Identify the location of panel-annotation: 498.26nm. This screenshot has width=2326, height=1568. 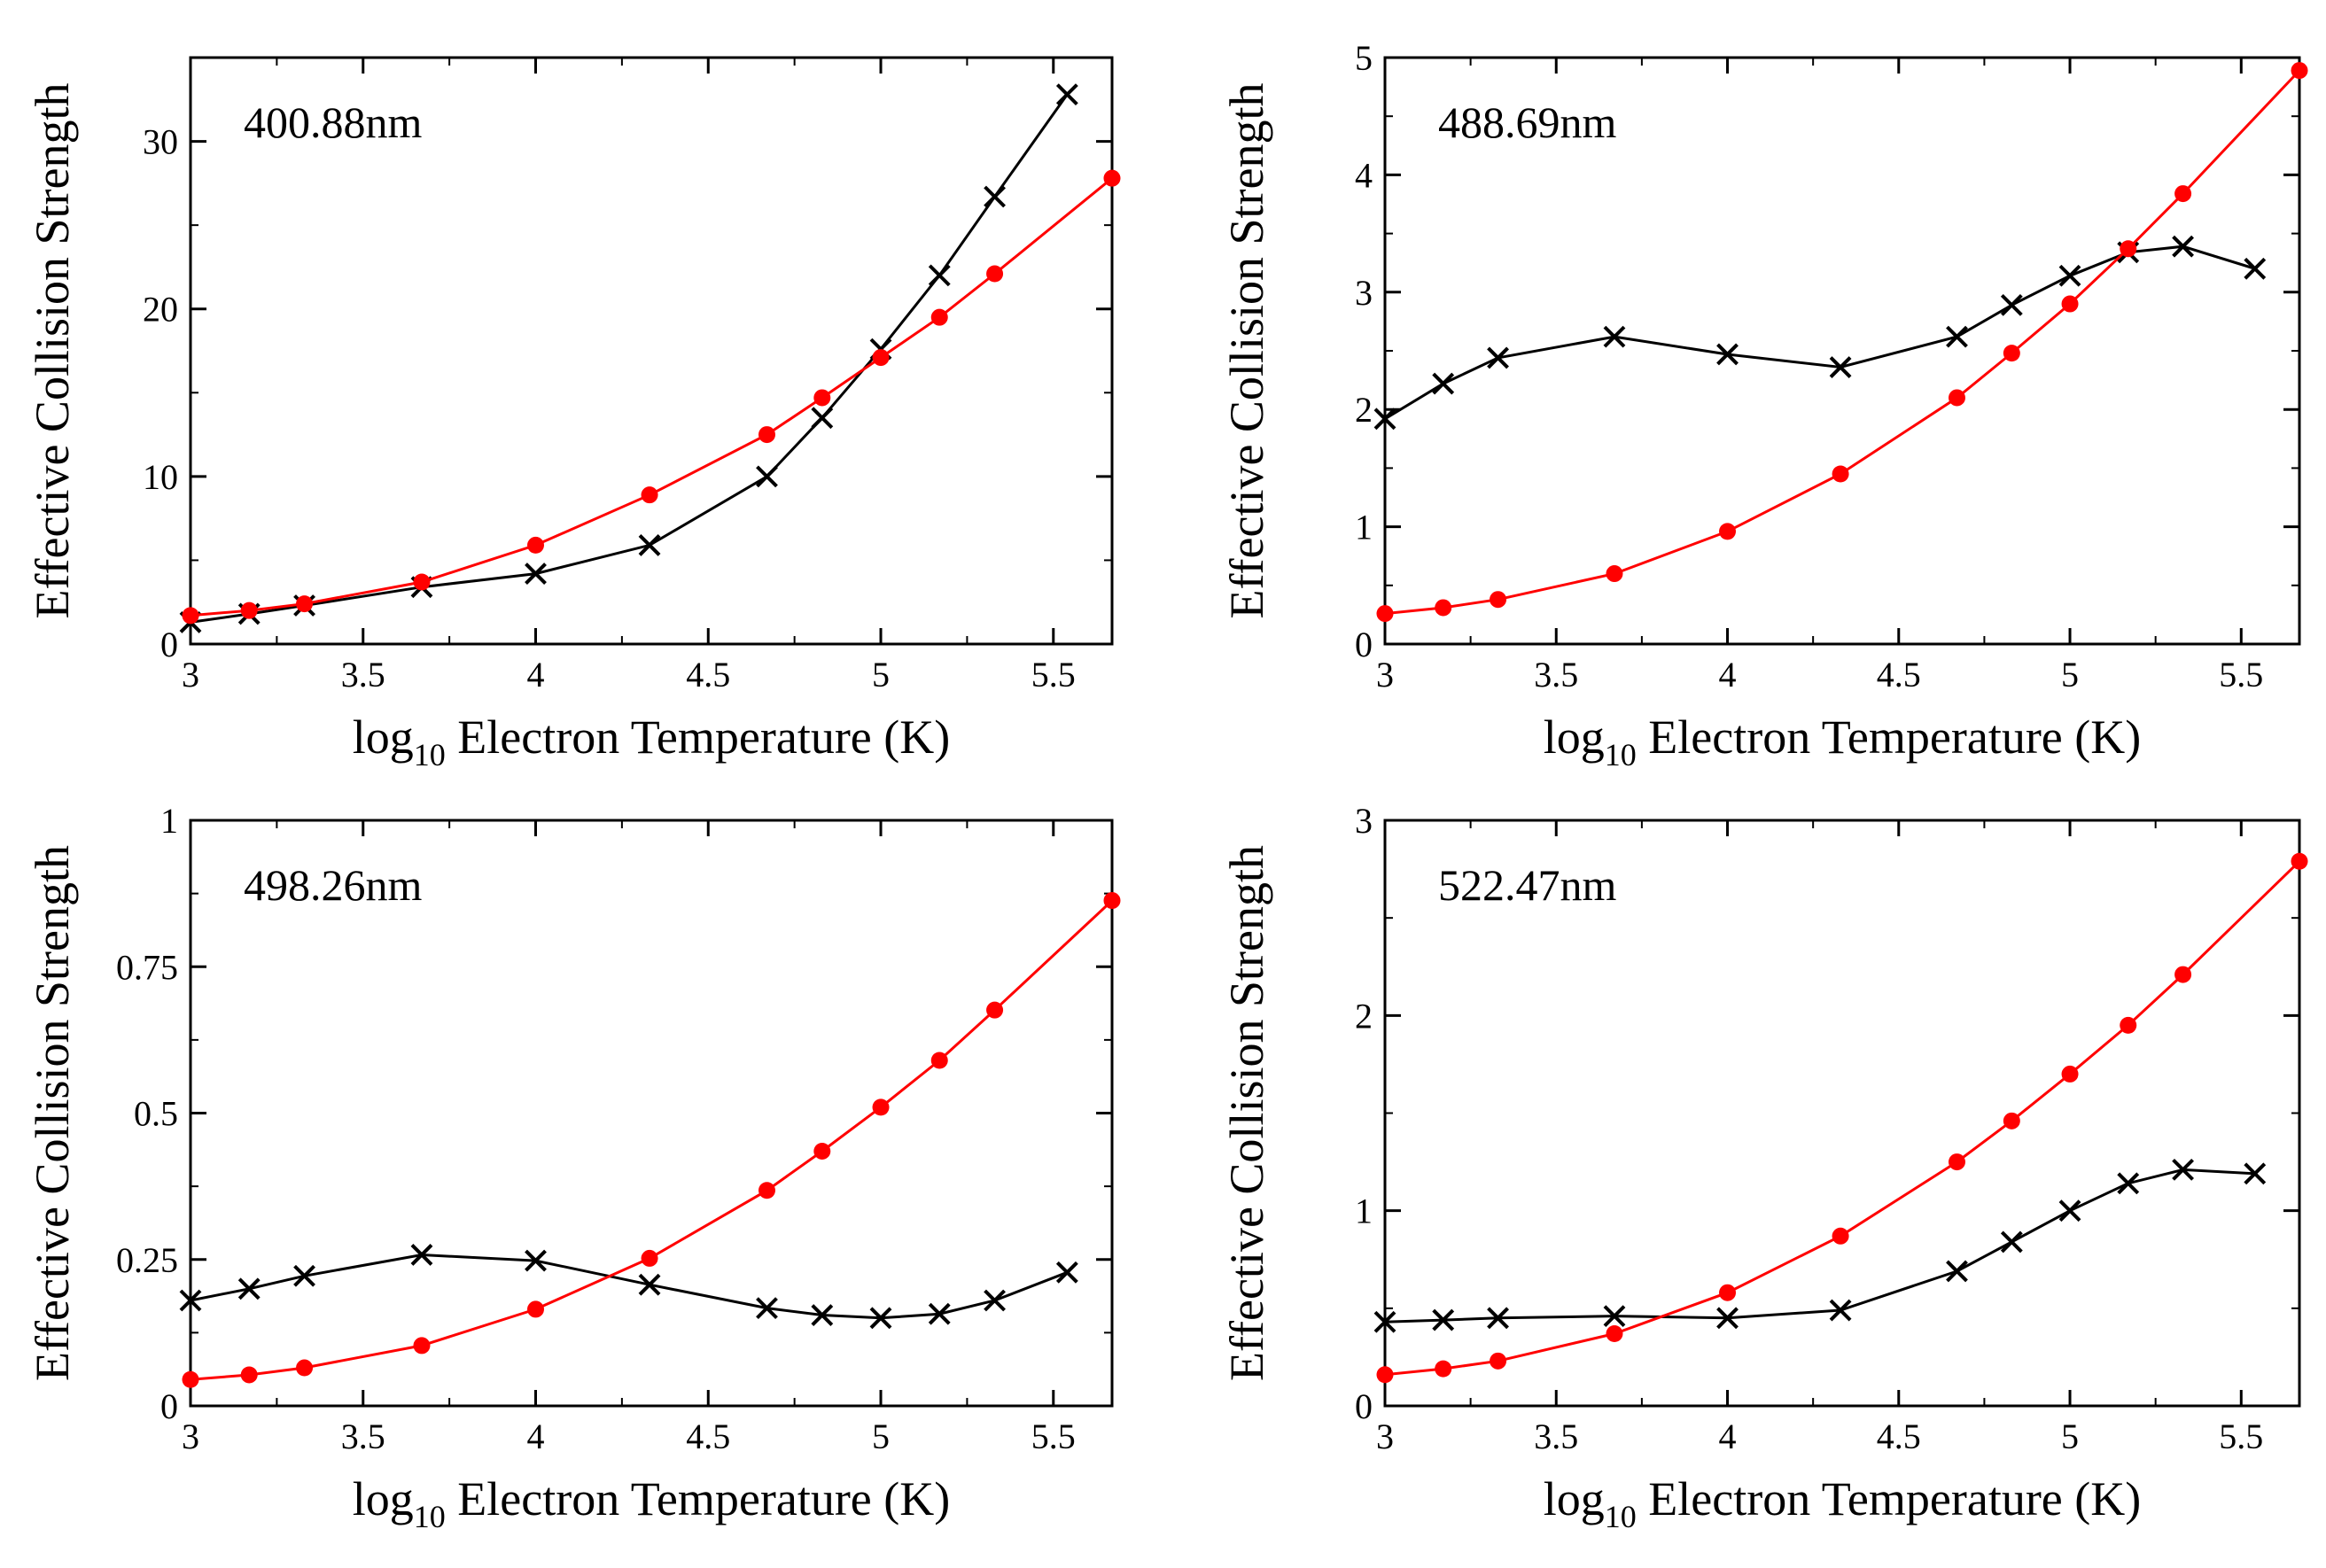
(333, 885).